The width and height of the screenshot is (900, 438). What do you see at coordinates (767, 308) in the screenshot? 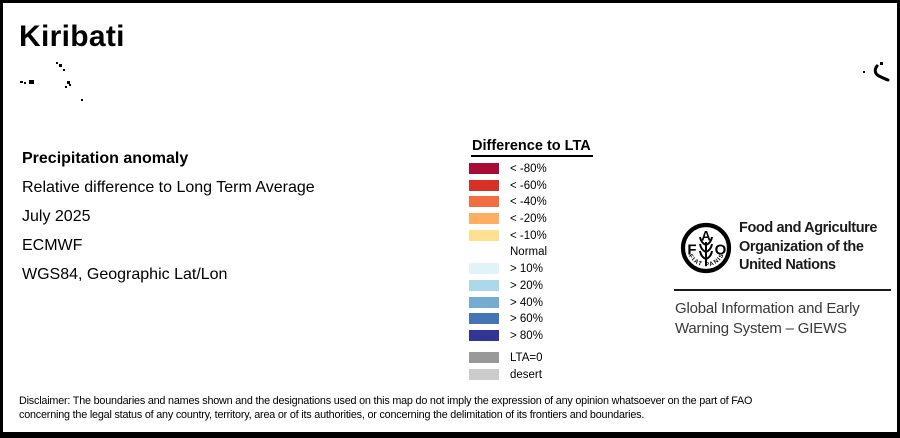
I see `giews-line-1: Global Information and Early` at bounding box center [767, 308].